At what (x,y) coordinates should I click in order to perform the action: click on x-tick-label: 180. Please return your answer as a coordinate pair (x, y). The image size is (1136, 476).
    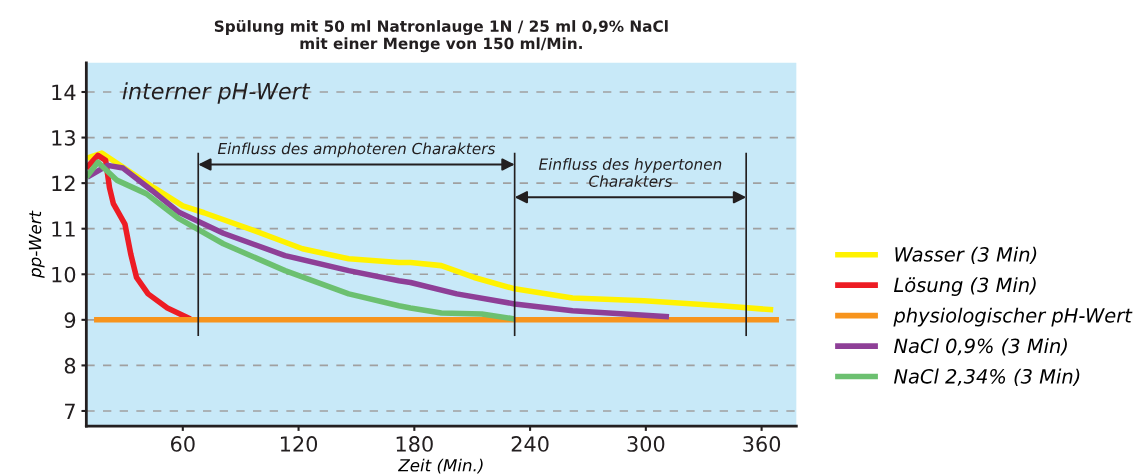
    Looking at the image, I should click on (414, 444).